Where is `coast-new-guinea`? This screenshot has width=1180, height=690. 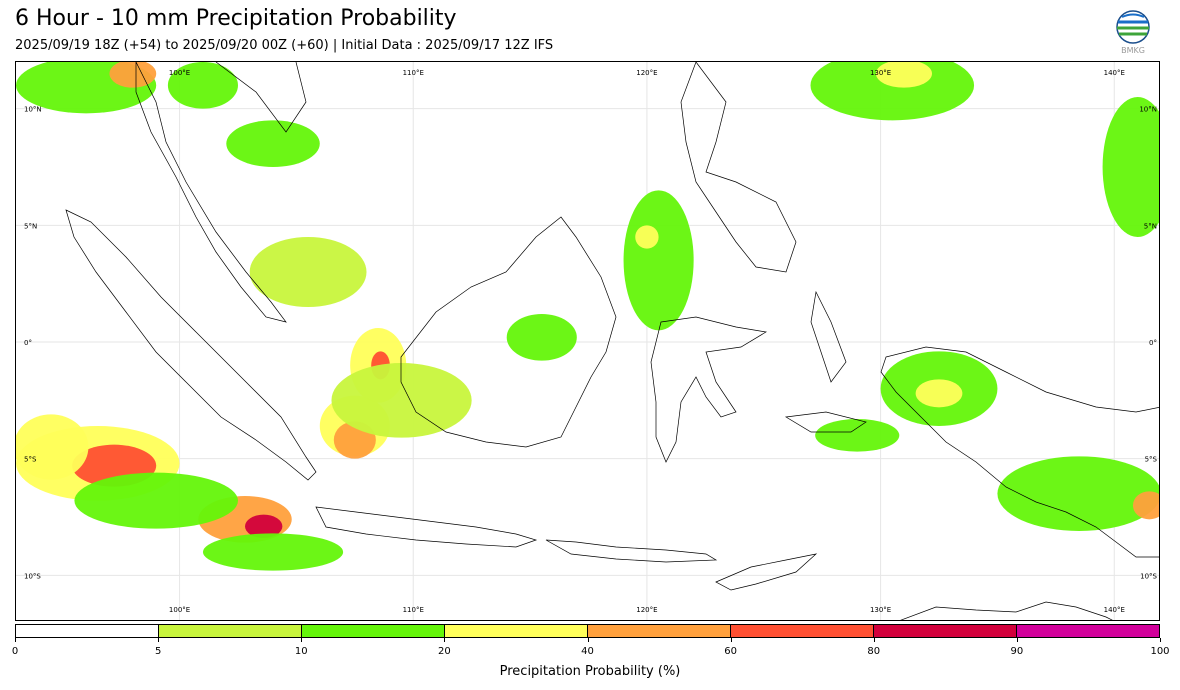
coast-new-guinea is located at coordinates (1019, 452).